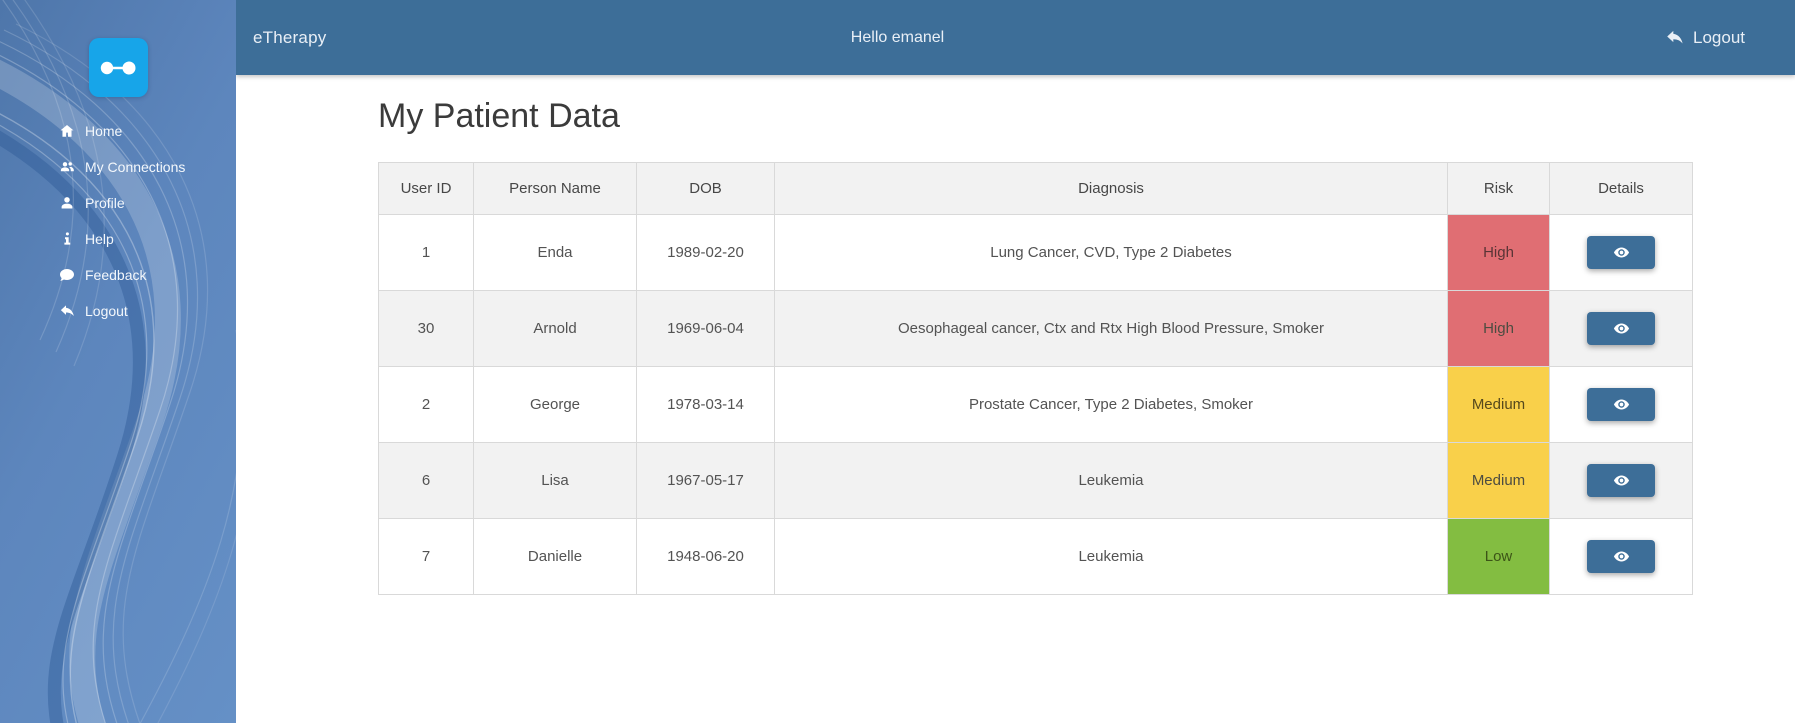  Describe the element at coordinates (555, 480) in the screenshot. I see `cell-name: Lisa` at that location.